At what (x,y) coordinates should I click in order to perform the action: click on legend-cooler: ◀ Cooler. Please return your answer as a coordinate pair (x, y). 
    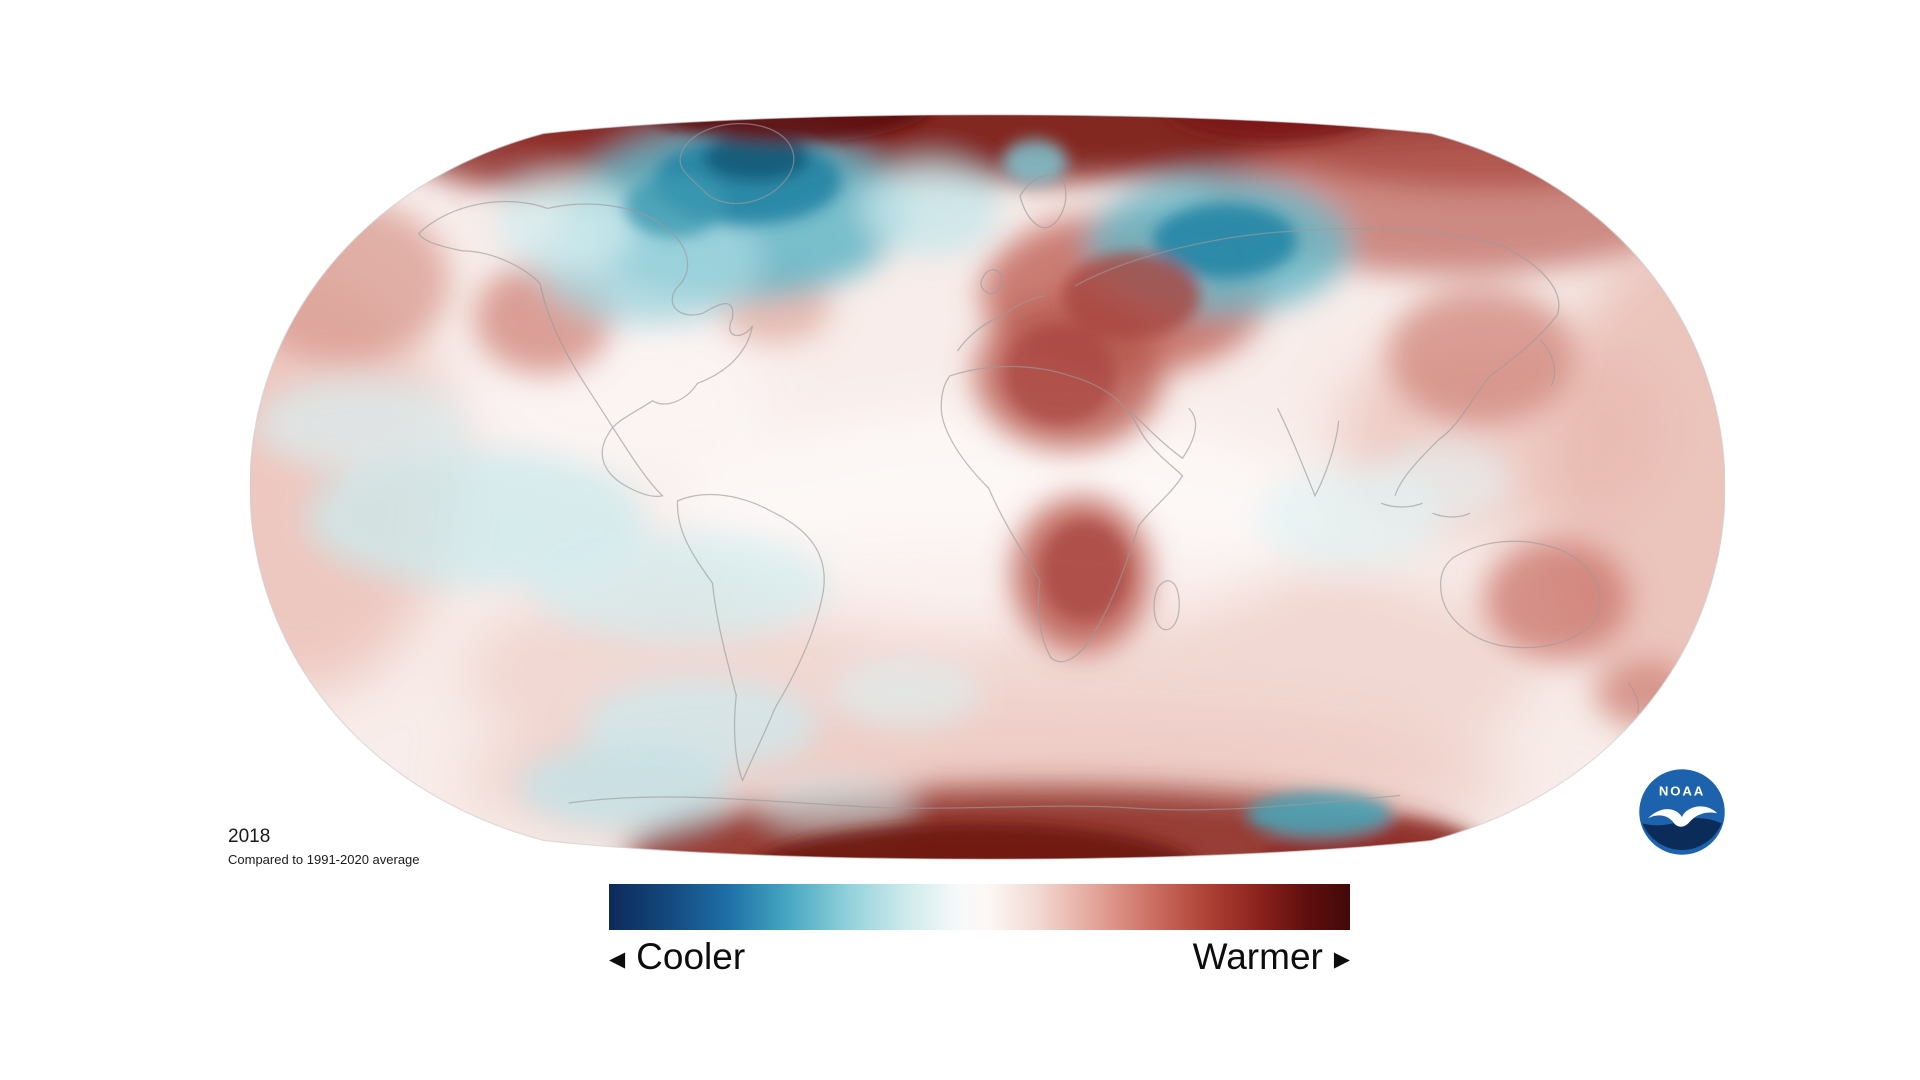
    Looking at the image, I should click on (677, 957).